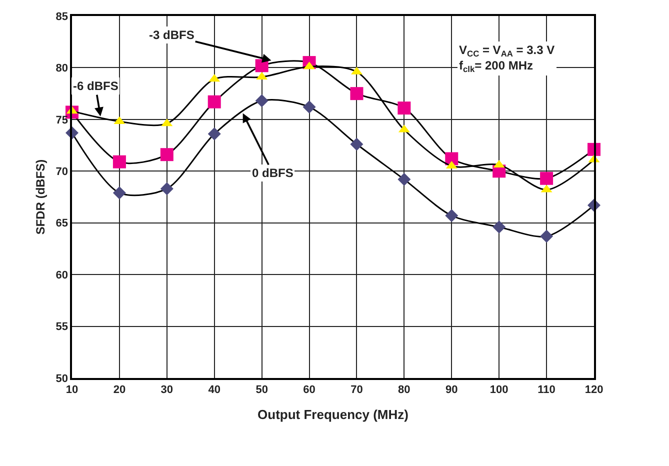 The image size is (669, 466). I want to click on x-tick-label: 120, so click(594, 390).